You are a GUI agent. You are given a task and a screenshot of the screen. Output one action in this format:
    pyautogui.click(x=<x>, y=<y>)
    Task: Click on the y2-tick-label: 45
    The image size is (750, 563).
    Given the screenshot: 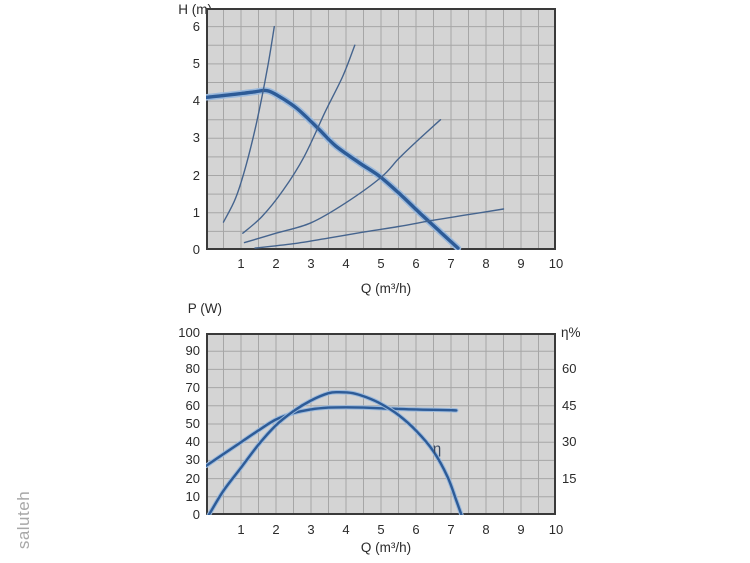 What is the action you would take?
    pyautogui.click(x=569, y=405)
    